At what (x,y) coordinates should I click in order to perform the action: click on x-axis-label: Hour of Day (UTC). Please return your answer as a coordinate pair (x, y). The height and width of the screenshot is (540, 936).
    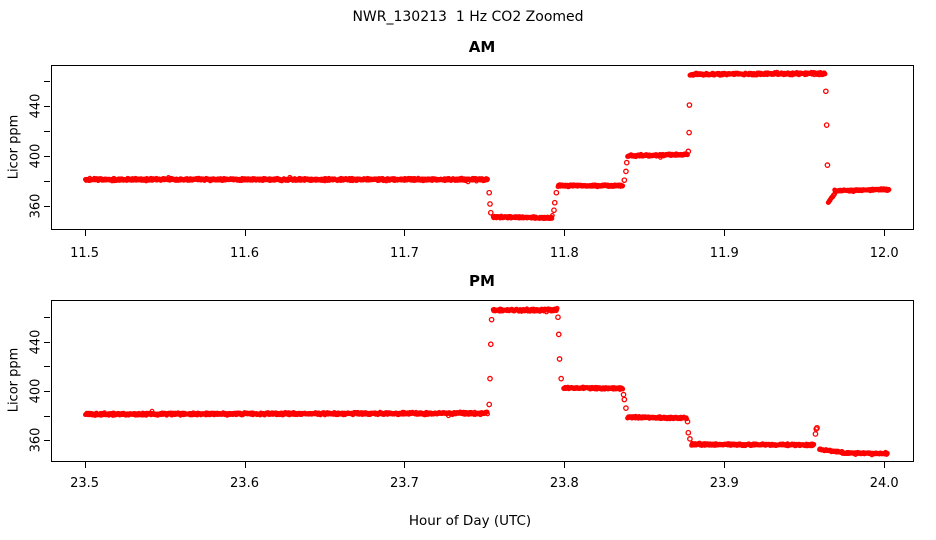
    Looking at the image, I should click on (470, 521).